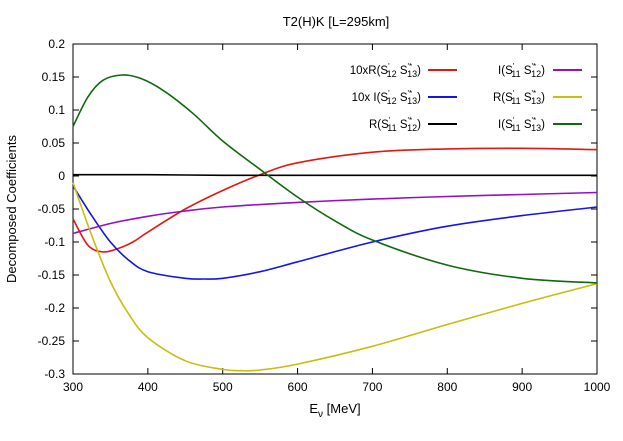 This screenshot has width=623, height=441. I want to click on x-tick-label: 700, so click(372, 387).